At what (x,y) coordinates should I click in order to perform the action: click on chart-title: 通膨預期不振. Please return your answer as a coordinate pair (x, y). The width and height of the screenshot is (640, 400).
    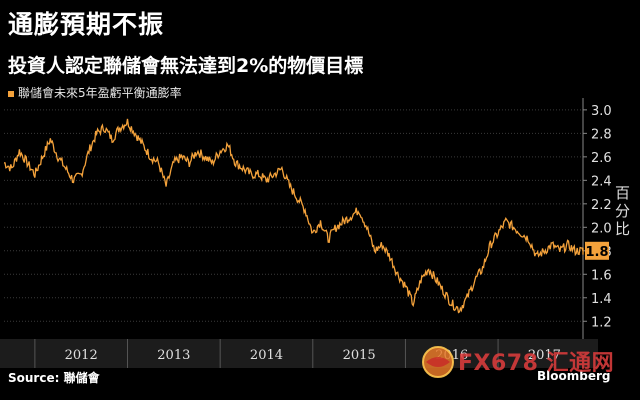
    Looking at the image, I should click on (86, 24).